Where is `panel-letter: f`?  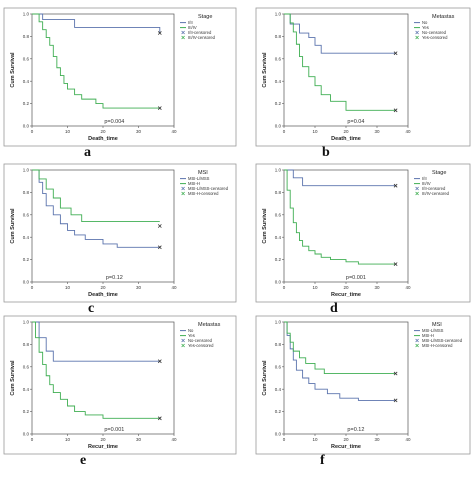
panel-letter: f is located at coordinates (322, 460).